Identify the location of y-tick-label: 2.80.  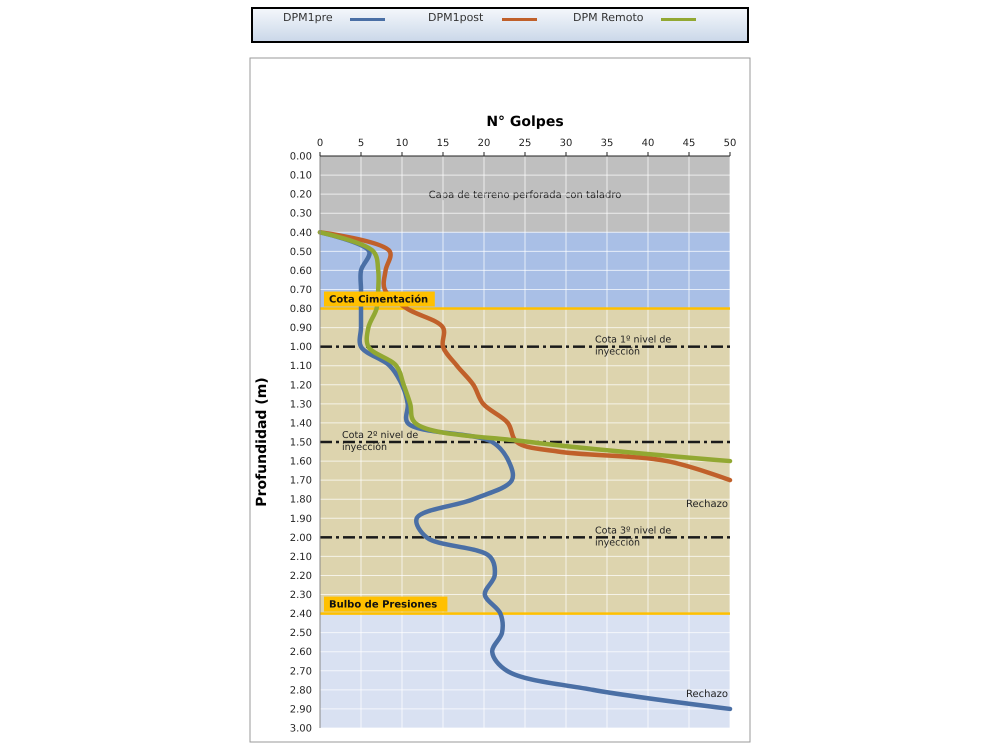
(301, 690).